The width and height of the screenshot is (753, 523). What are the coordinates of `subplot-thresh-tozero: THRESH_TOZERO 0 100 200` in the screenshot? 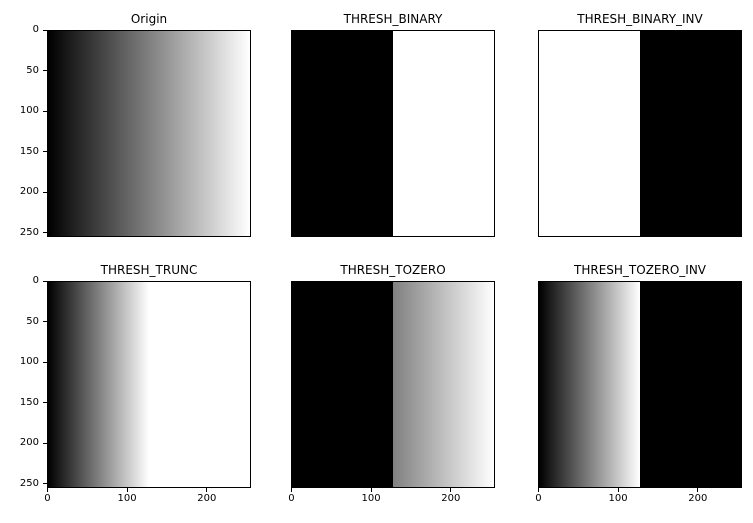 It's located at (391, 383).